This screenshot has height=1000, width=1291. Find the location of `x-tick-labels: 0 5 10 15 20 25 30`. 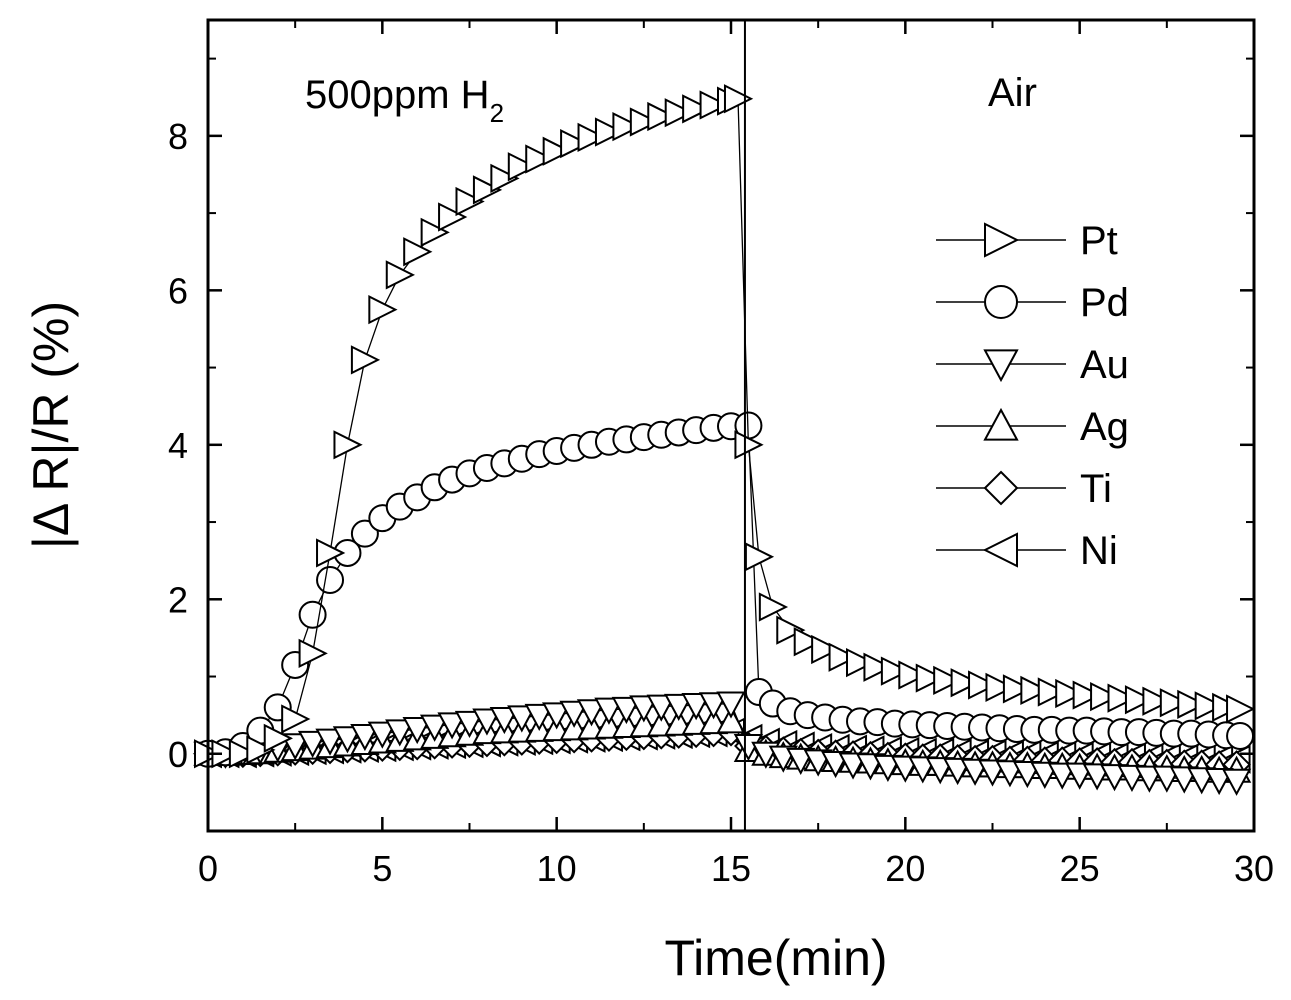

x-tick-labels: 0 5 10 15 20 25 30 is located at coordinates (736, 868).